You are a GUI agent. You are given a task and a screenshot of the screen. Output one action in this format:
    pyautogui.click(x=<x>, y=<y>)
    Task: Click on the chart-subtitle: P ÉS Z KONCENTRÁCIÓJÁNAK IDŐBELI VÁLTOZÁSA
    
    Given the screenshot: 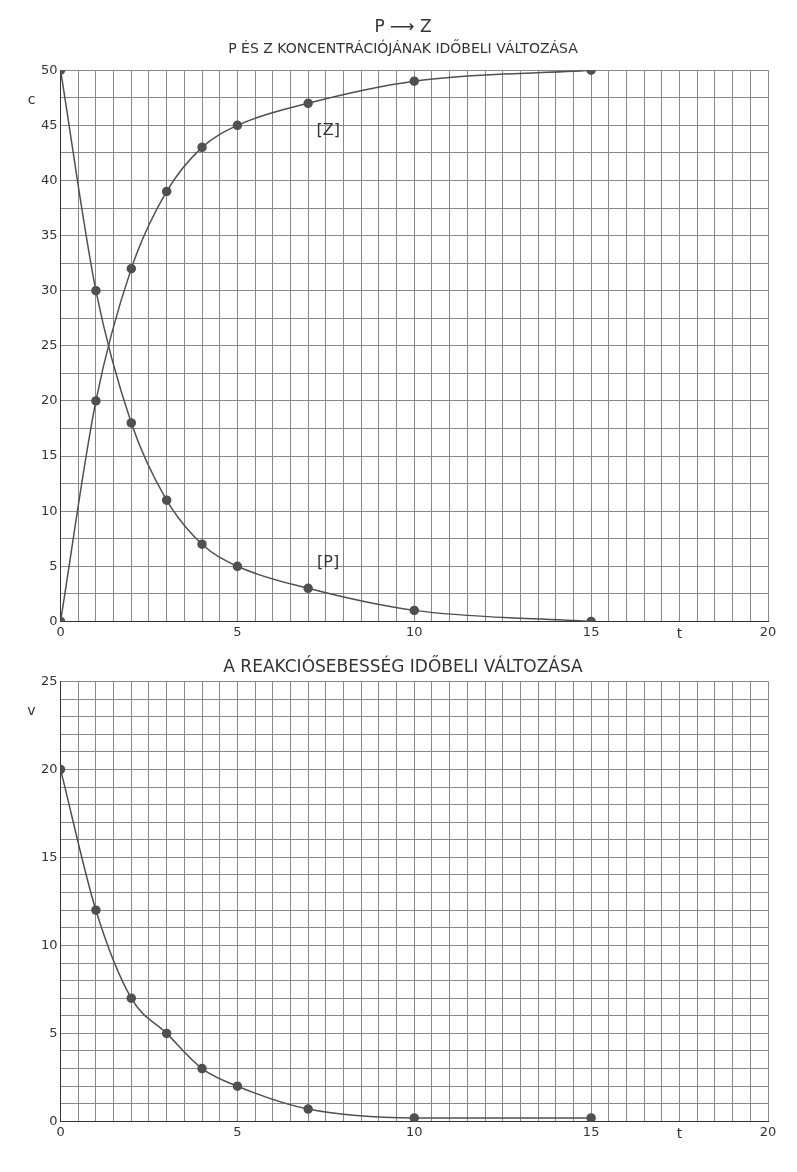 What is the action you would take?
    pyautogui.click(x=403, y=48)
    